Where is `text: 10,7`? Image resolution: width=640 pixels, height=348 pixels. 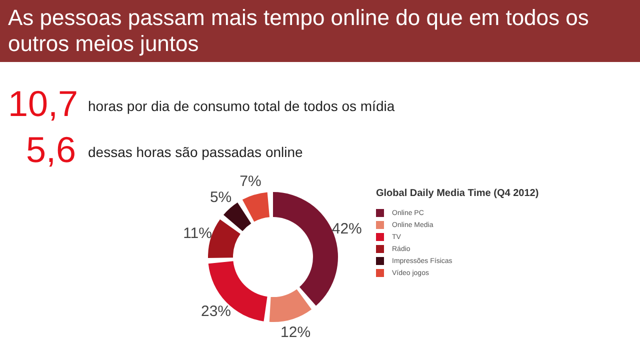
text: 10,7 is located at coordinates (43, 103).